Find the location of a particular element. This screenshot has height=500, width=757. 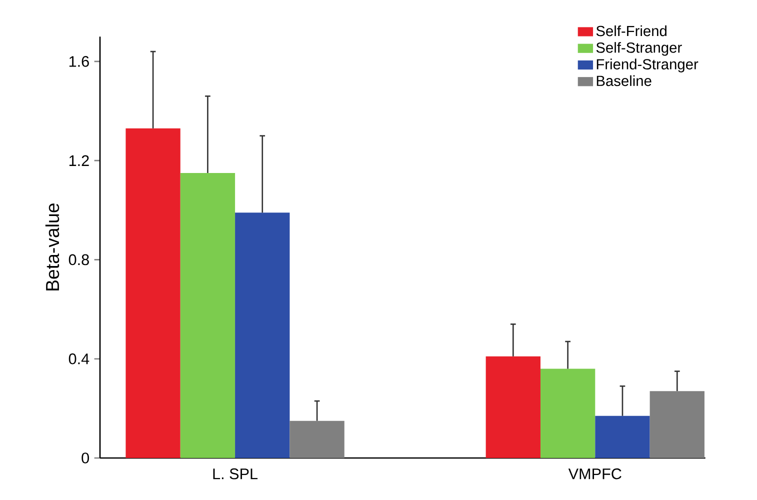

y-tick-label: 0.8 is located at coordinates (78, 260).